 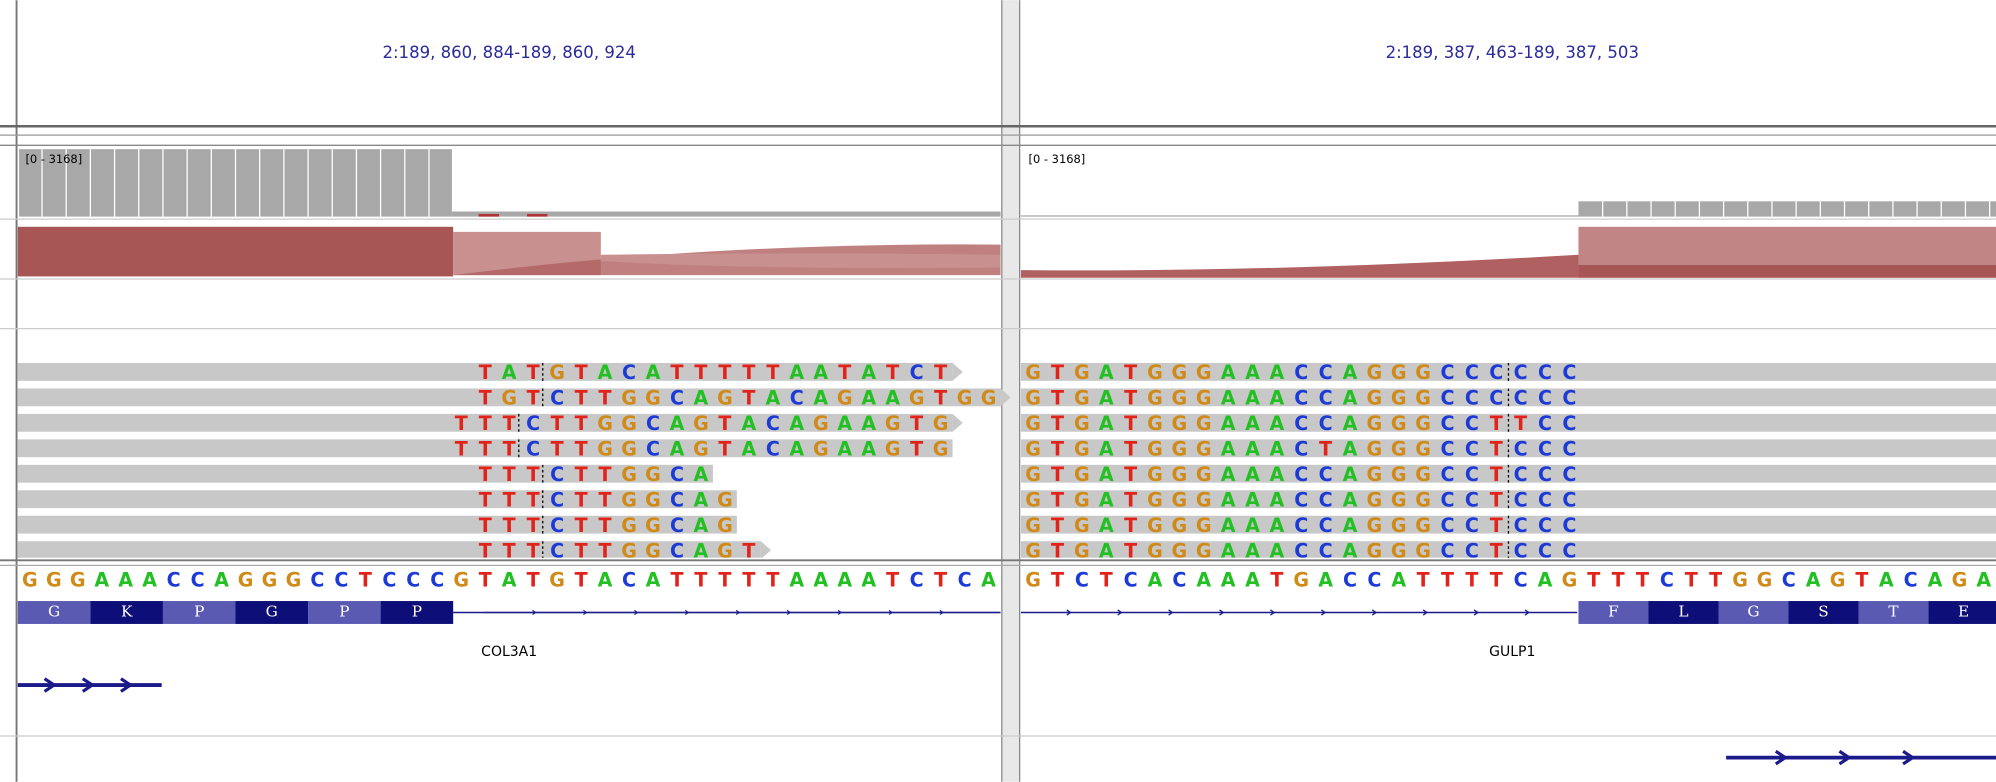 I want to click on coverage-bins, so click(x=1016, y=183).